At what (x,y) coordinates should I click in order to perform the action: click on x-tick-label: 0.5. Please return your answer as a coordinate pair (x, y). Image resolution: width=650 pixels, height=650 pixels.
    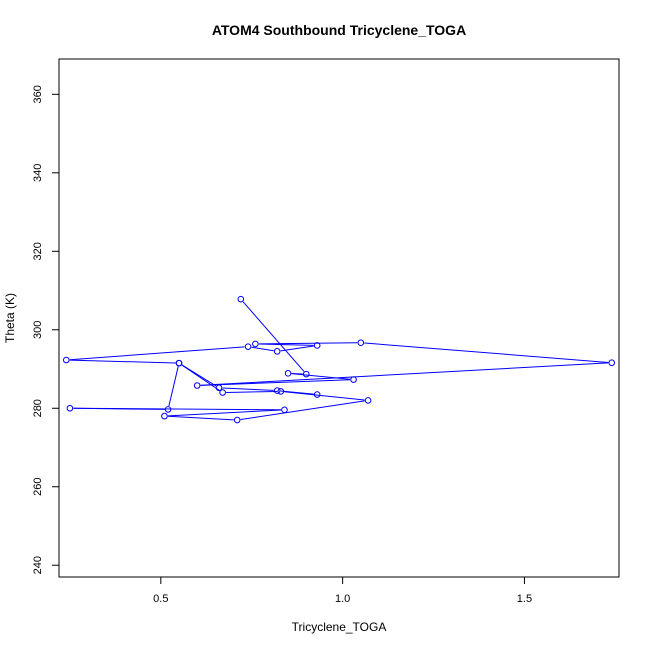
    Looking at the image, I should click on (160, 599).